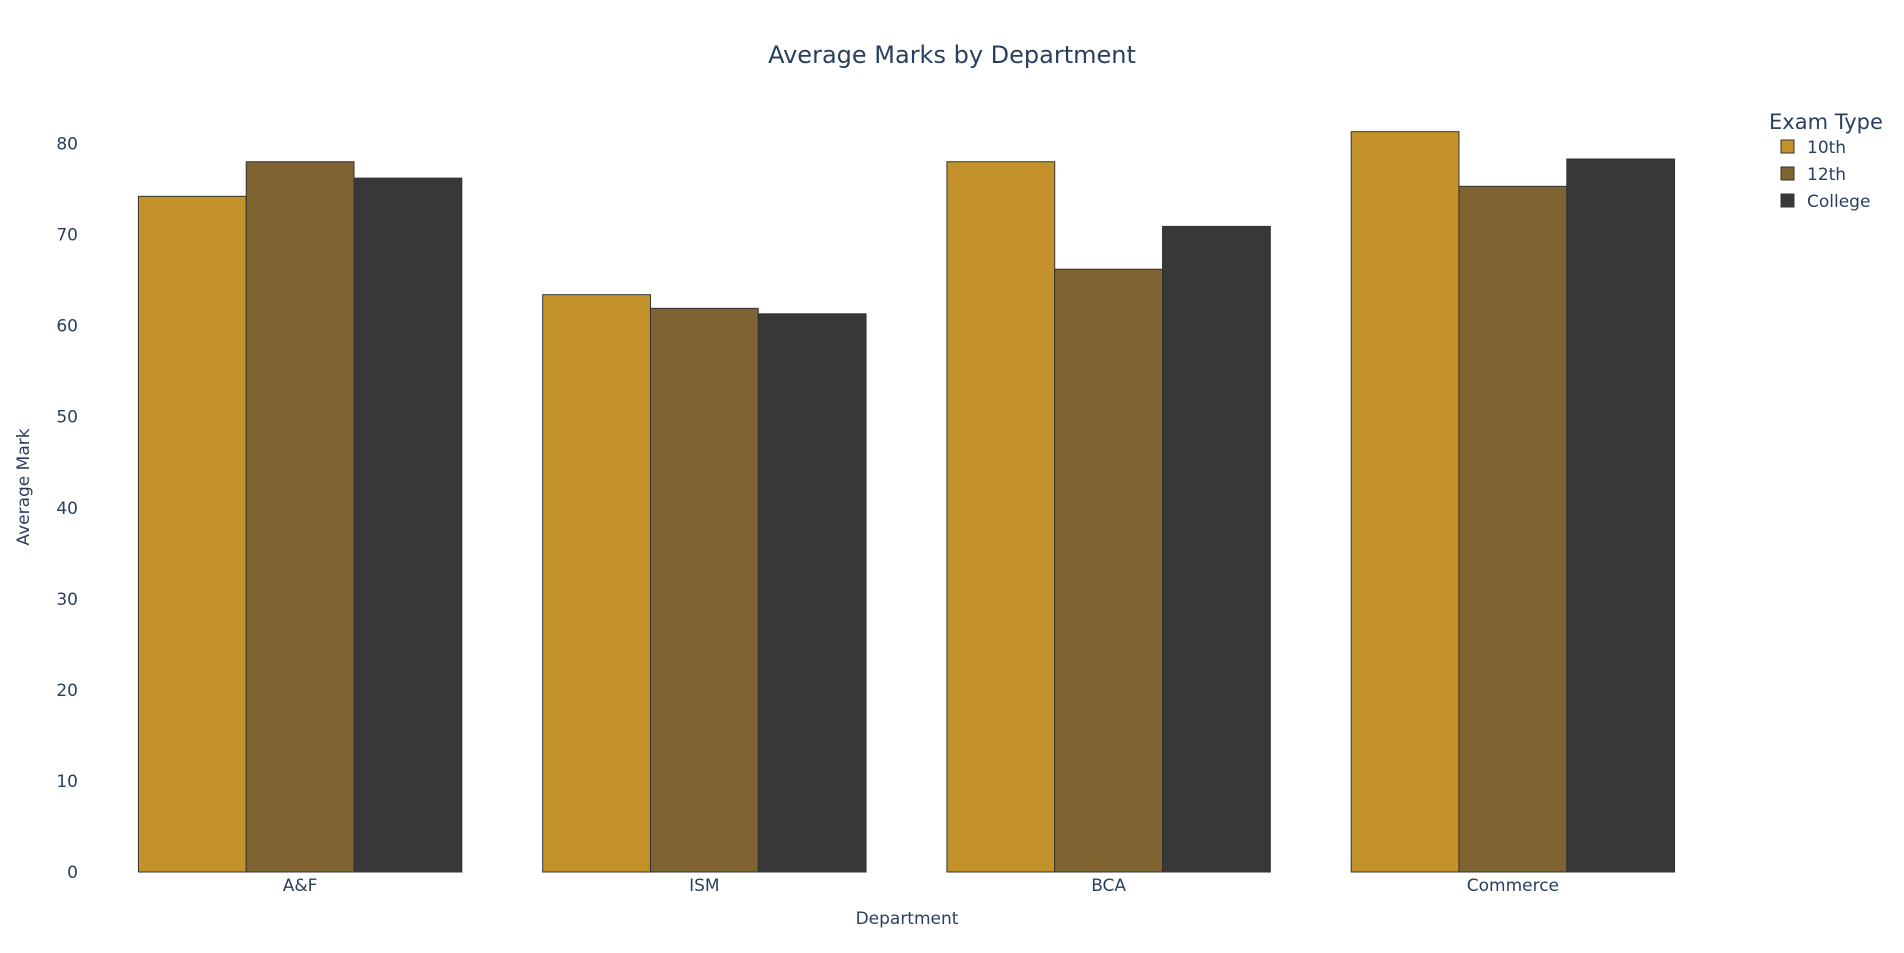 Image resolution: width=1904 pixels, height=953 pixels. Describe the element at coordinates (67, 236) in the screenshot. I see `y-tick-label: 70` at that location.